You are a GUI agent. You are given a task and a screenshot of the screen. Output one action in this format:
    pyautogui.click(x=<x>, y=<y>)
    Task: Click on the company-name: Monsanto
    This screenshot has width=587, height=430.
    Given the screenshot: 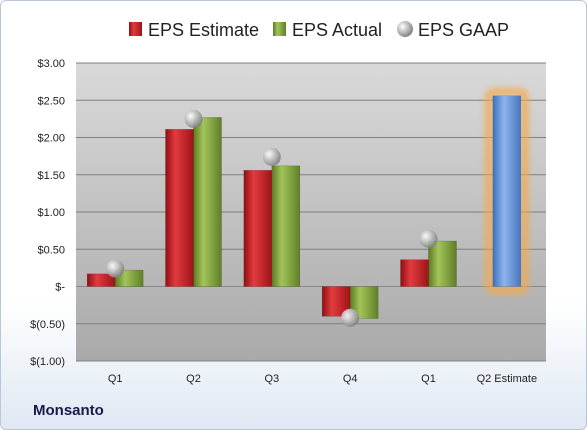 What is the action you would take?
    pyautogui.click(x=68, y=410)
    